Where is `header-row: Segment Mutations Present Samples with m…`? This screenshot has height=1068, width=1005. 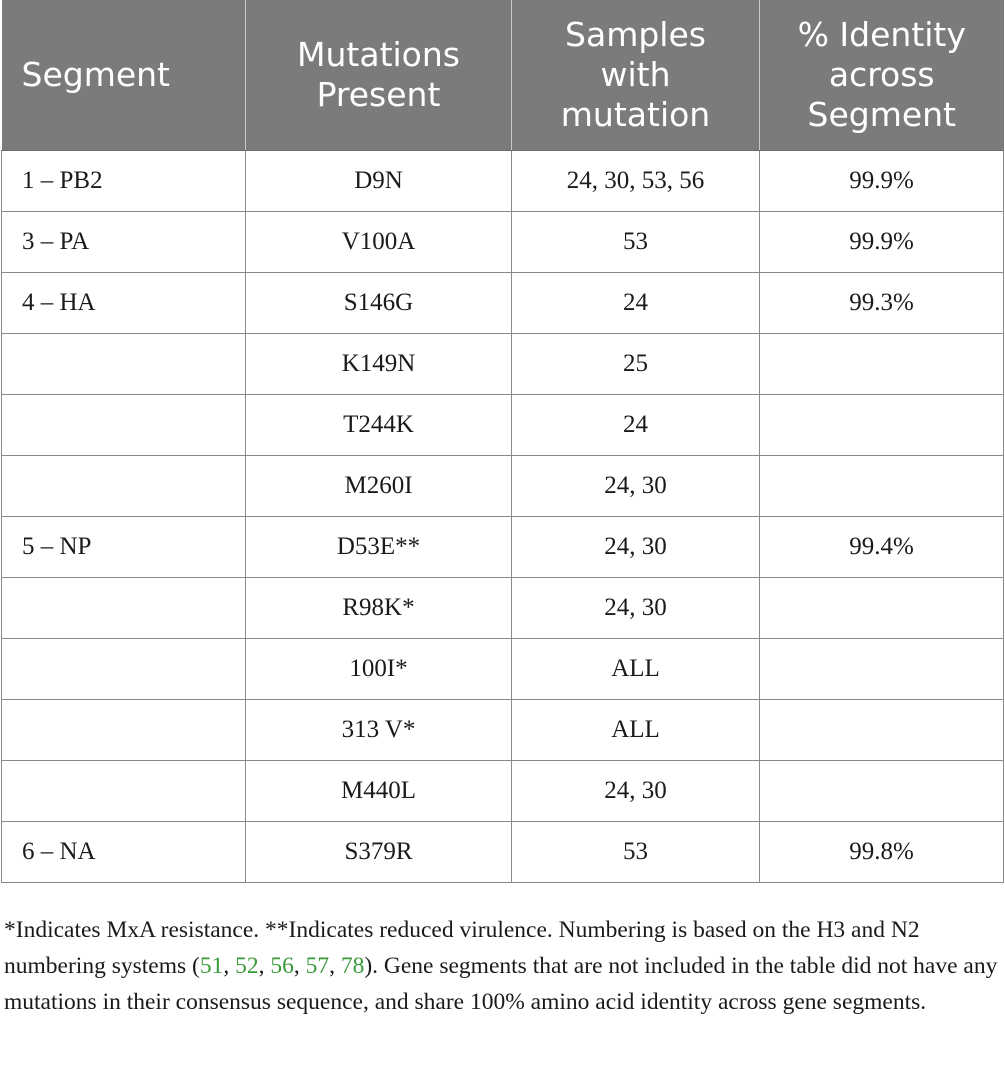 header-row: Segment Mutations Present Samples with m… is located at coordinates (502, 75).